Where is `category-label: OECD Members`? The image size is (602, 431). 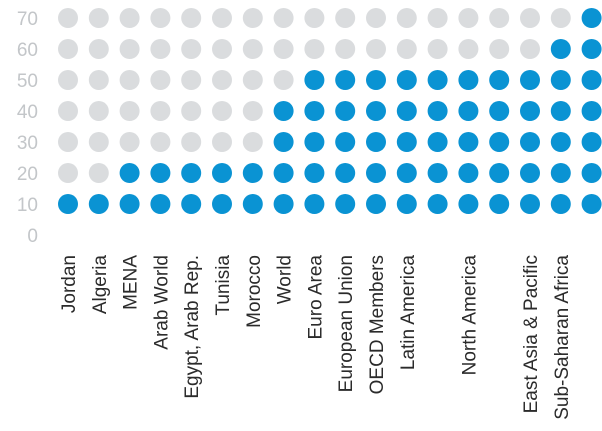 category-label: OECD Members is located at coordinates (377, 324).